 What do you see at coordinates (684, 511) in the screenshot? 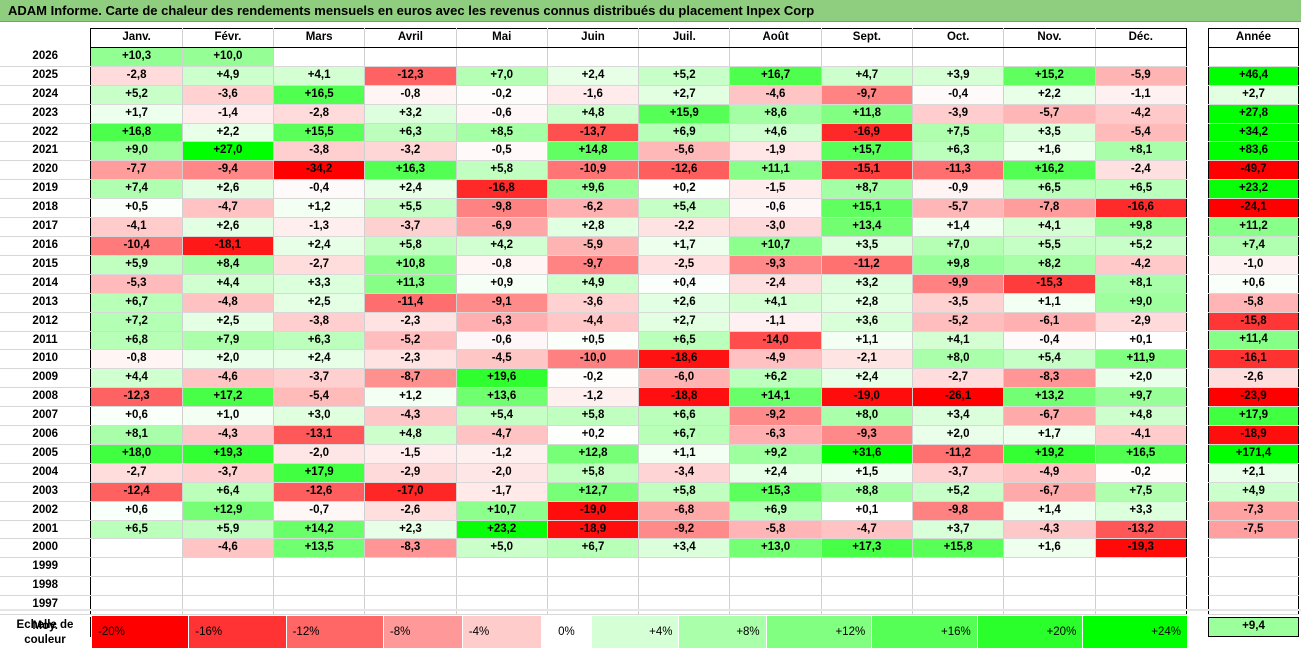
I see `heatmap-cell: -6,8` at bounding box center [684, 511].